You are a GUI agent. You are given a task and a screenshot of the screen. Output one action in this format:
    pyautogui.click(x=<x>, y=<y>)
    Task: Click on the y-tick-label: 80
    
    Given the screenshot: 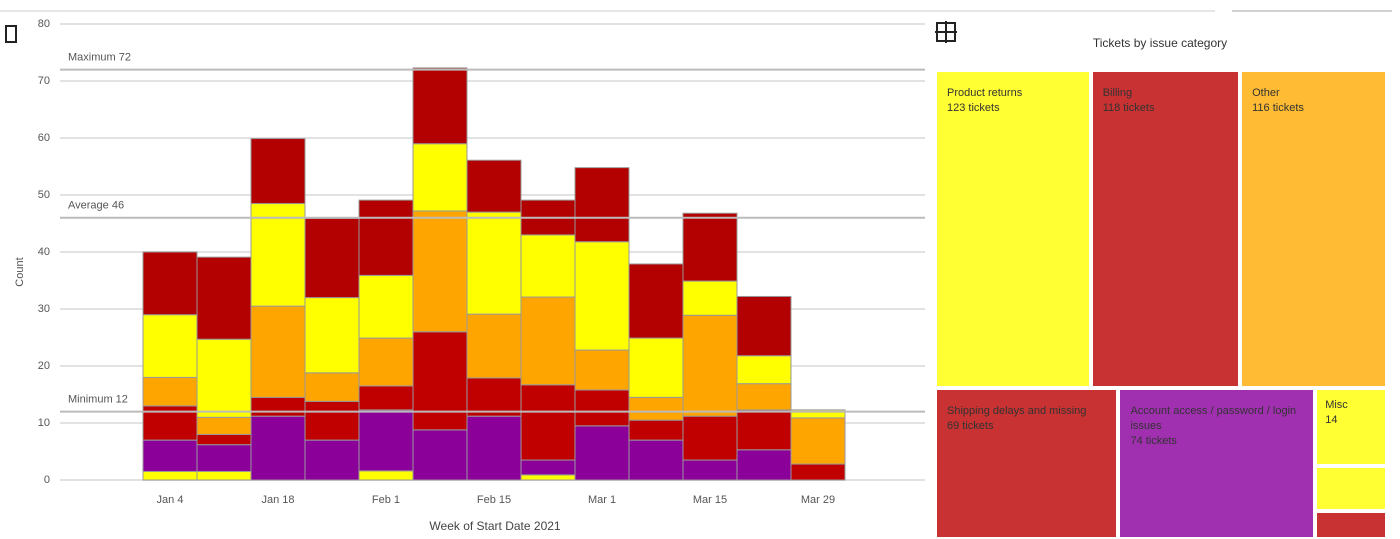 What is the action you would take?
    pyautogui.click(x=44, y=24)
    